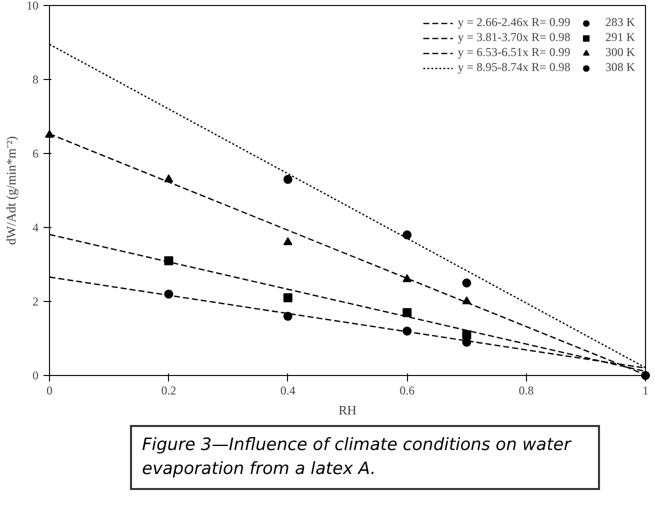 The height and width of the screenshot is (520, 655). Describe the element at coordinates (35, 227) in the screenshot. I see `y-tick-label: 4` at that location.